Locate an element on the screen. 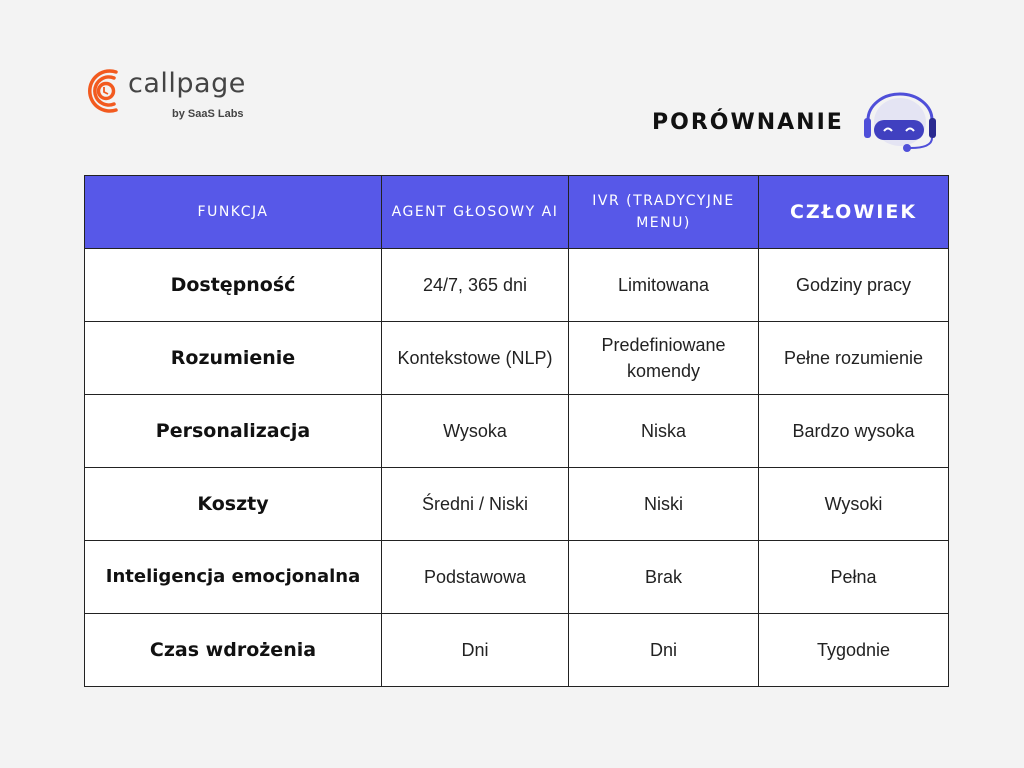  value-cell: Limitowana is located at coordinates (663, 285).